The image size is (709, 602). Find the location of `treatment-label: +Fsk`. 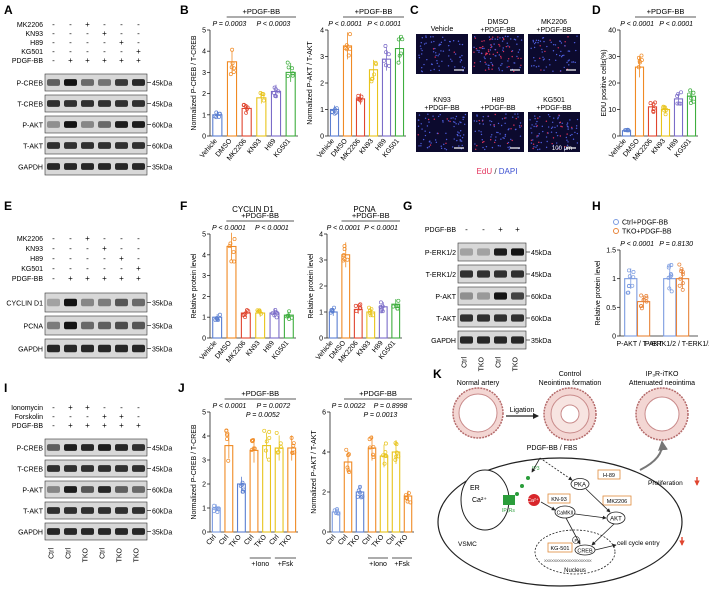

treatment-label: +Fsk is located at coordinates (286, 564).